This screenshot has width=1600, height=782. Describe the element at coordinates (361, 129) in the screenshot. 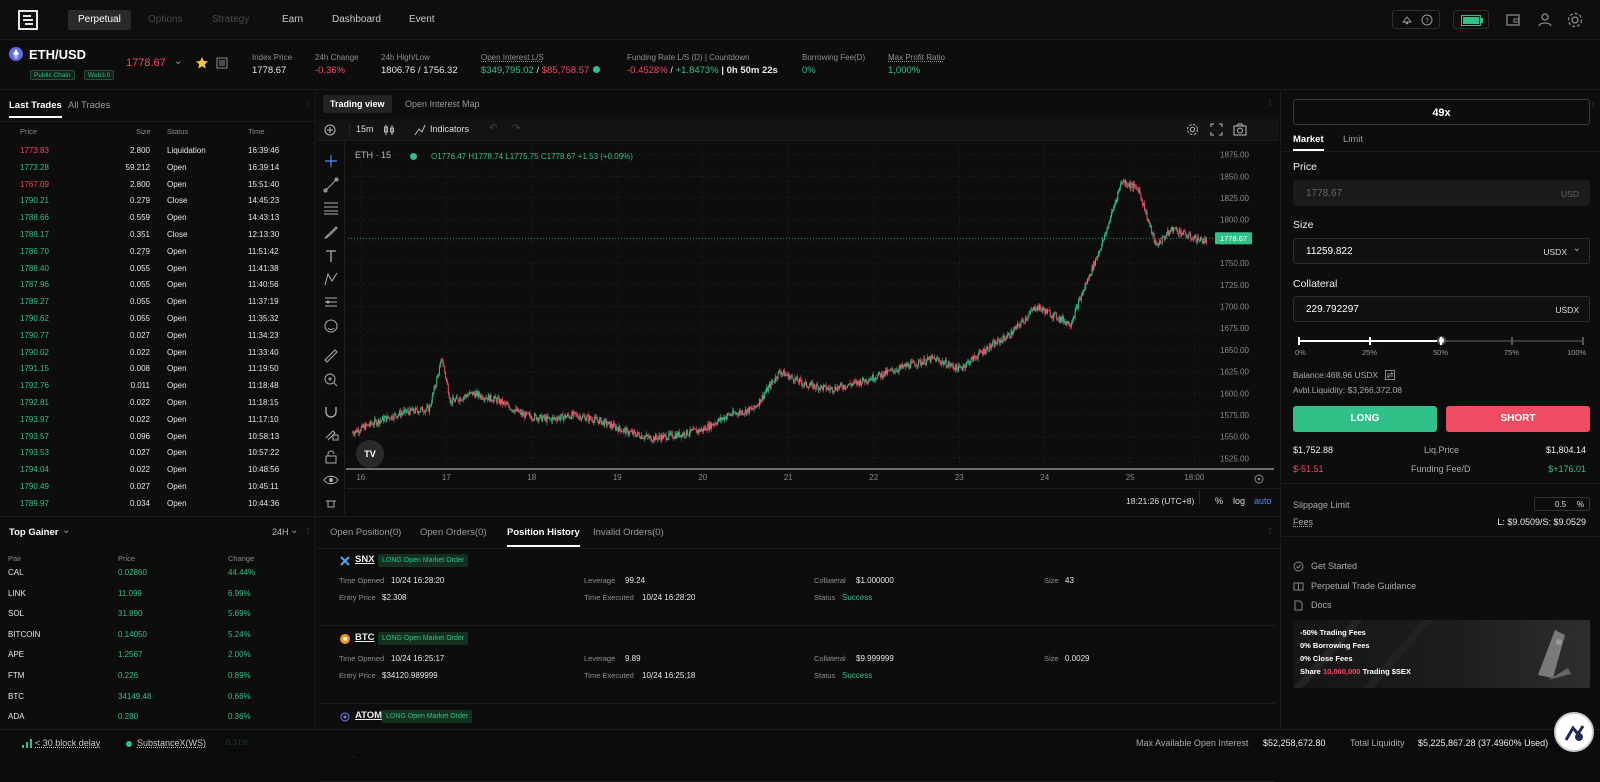

I see `interval-select: 15m` at that location.